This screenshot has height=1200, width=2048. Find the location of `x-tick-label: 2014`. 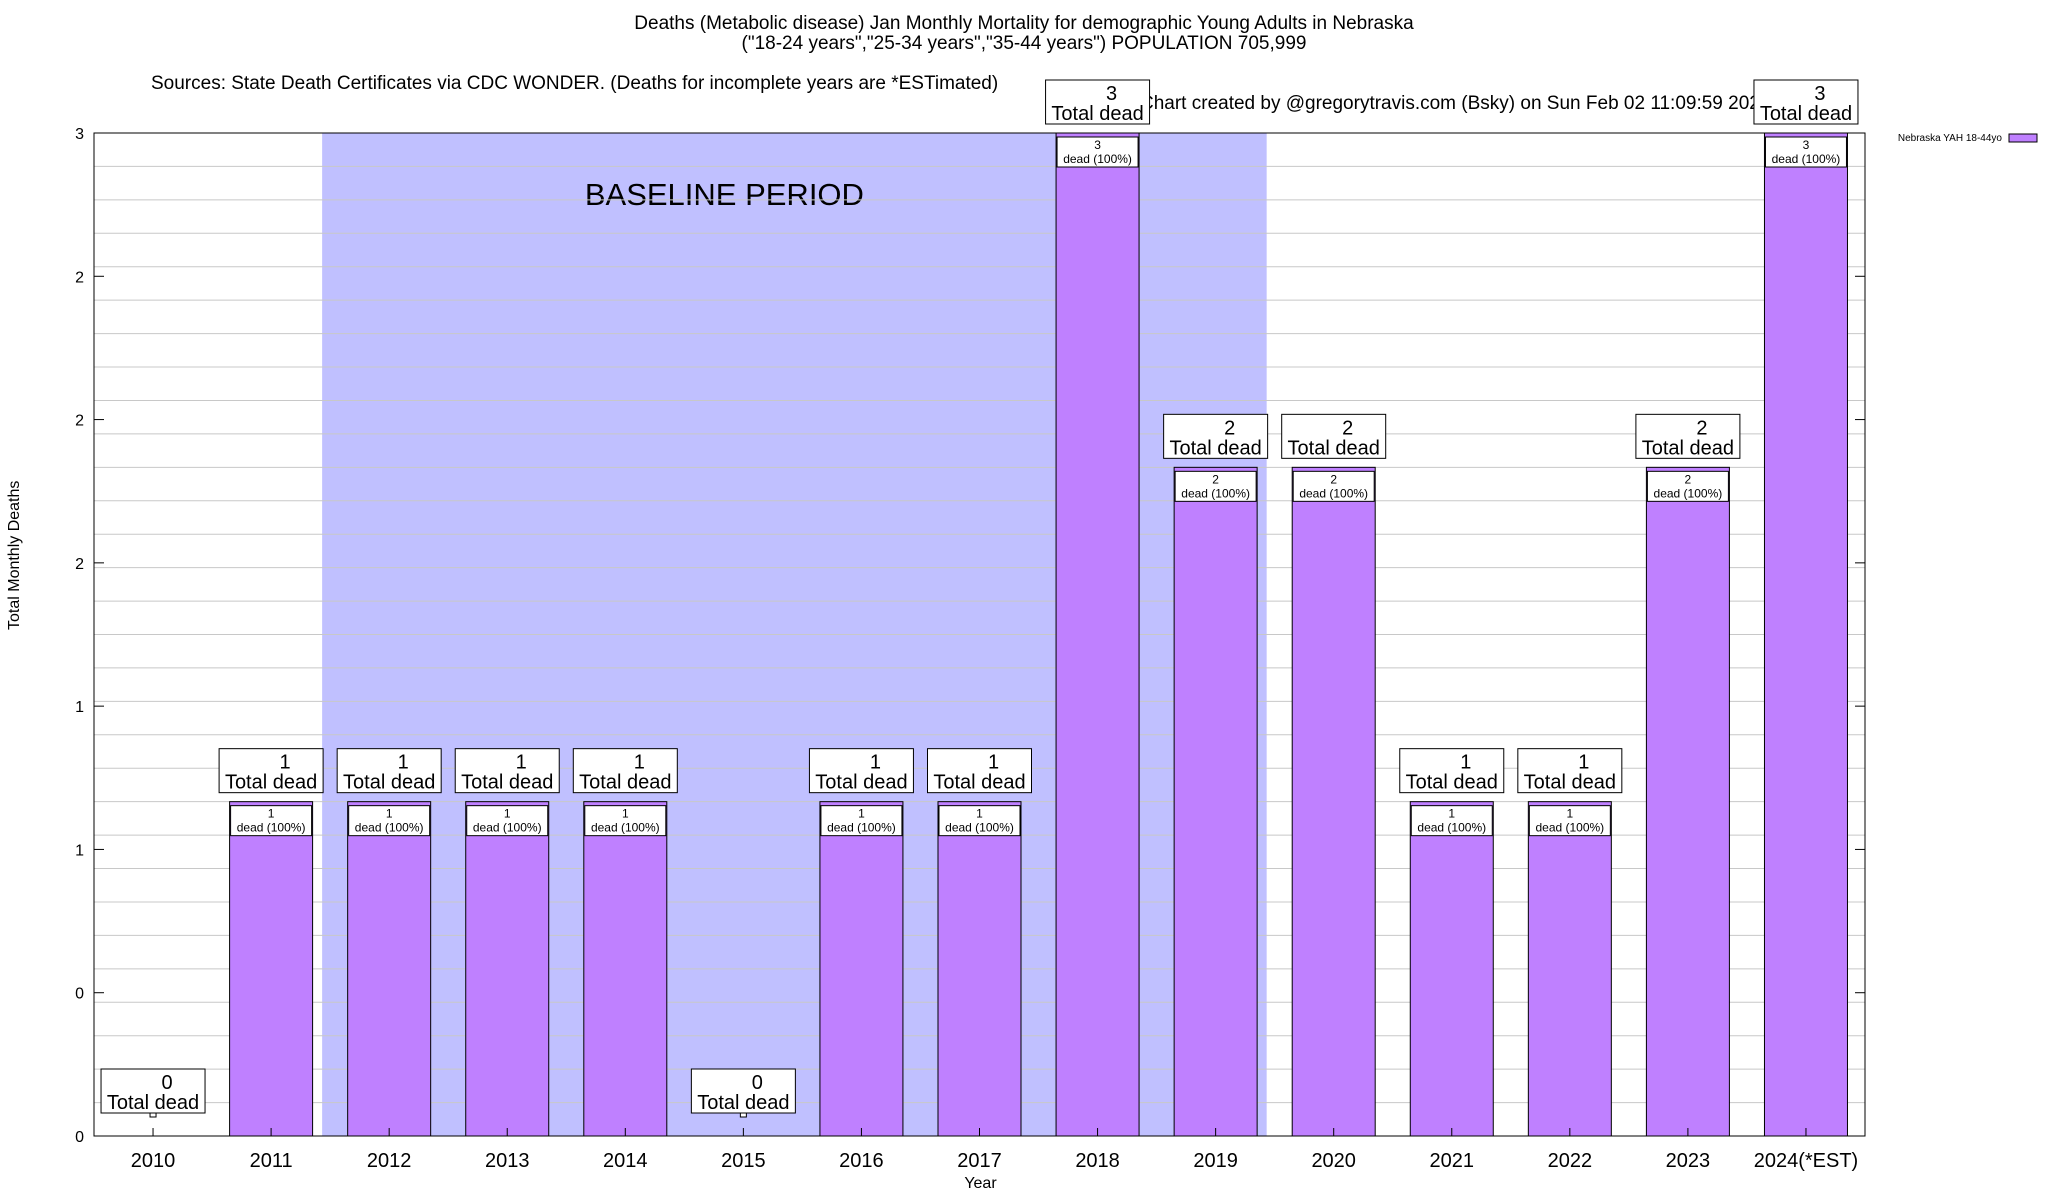

x-tick-label: 2014 is located at coordinates (625, 1161).